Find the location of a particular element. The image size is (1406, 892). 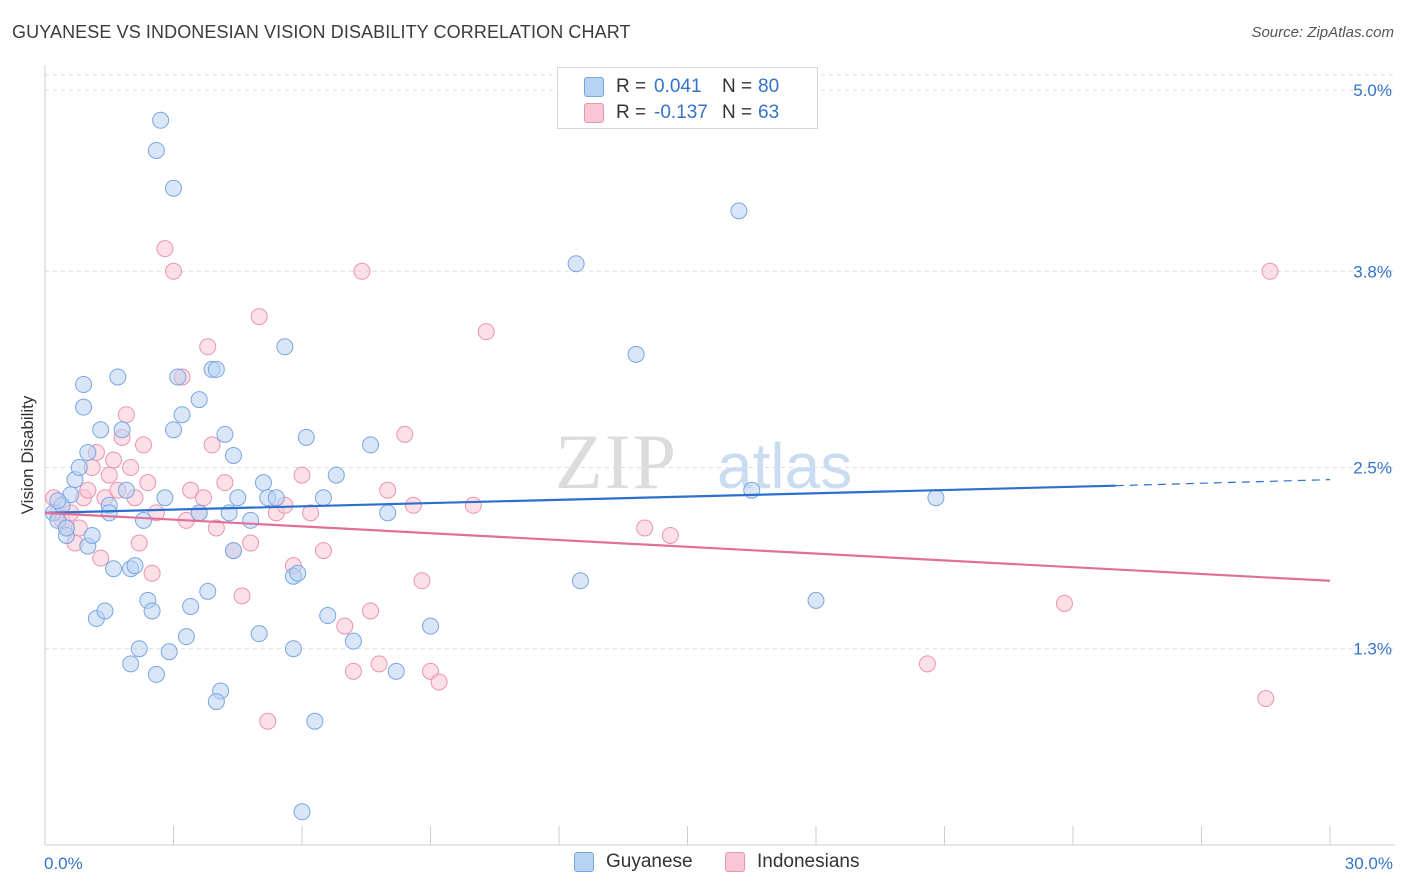

legend-n-value: 63 is located at coordinates (769, 112).